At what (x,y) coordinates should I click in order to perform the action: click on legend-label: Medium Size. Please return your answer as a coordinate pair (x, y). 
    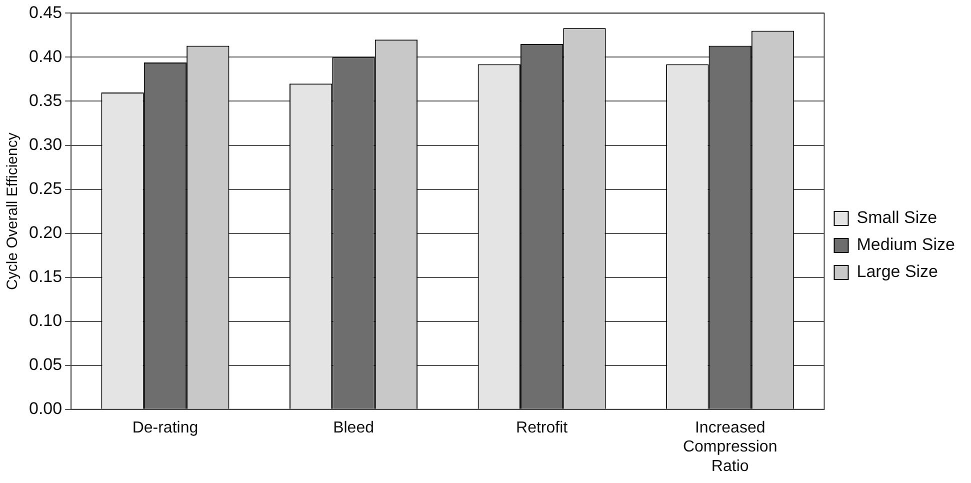
    Looking at the image, I should click on (906, 244).